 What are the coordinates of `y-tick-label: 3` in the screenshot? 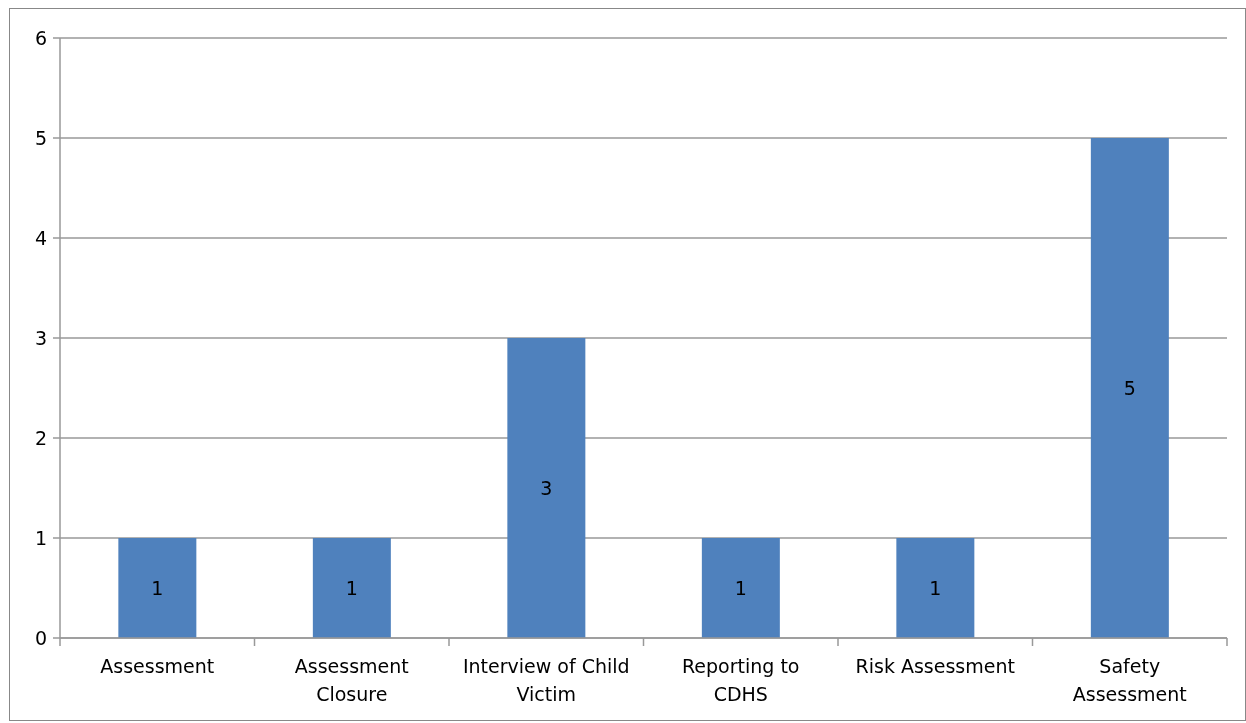 It's located at (40, 337).